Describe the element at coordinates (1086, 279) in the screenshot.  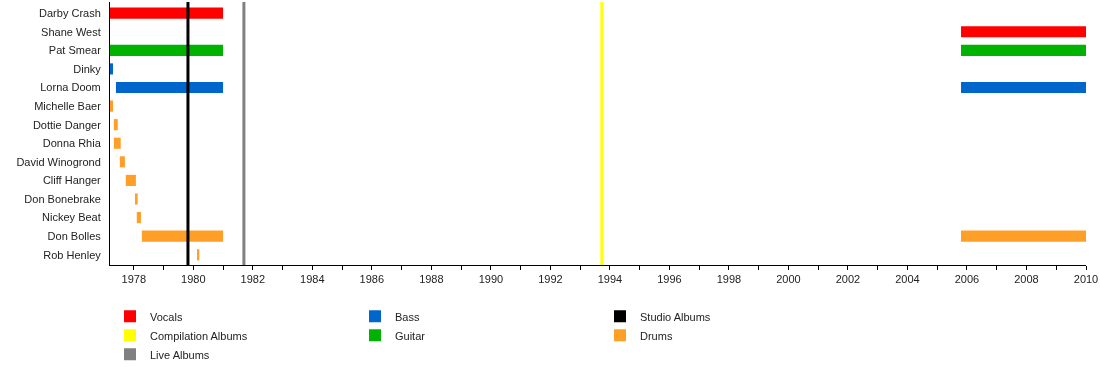
I see `x-tick-label: 2010` at that location.